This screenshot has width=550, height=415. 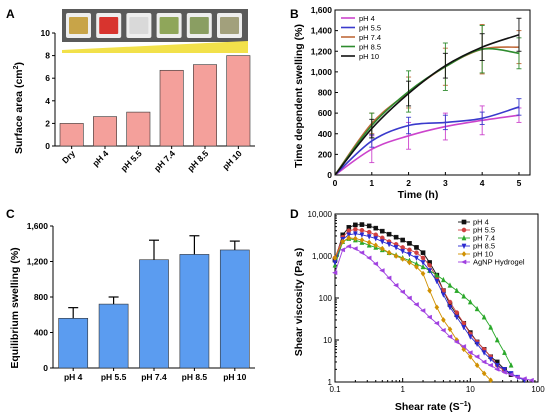 What do you see at coordinates (10, 14) in the screenshot?
I see `panel-a-letter: A` at bounding box center [10, 14].